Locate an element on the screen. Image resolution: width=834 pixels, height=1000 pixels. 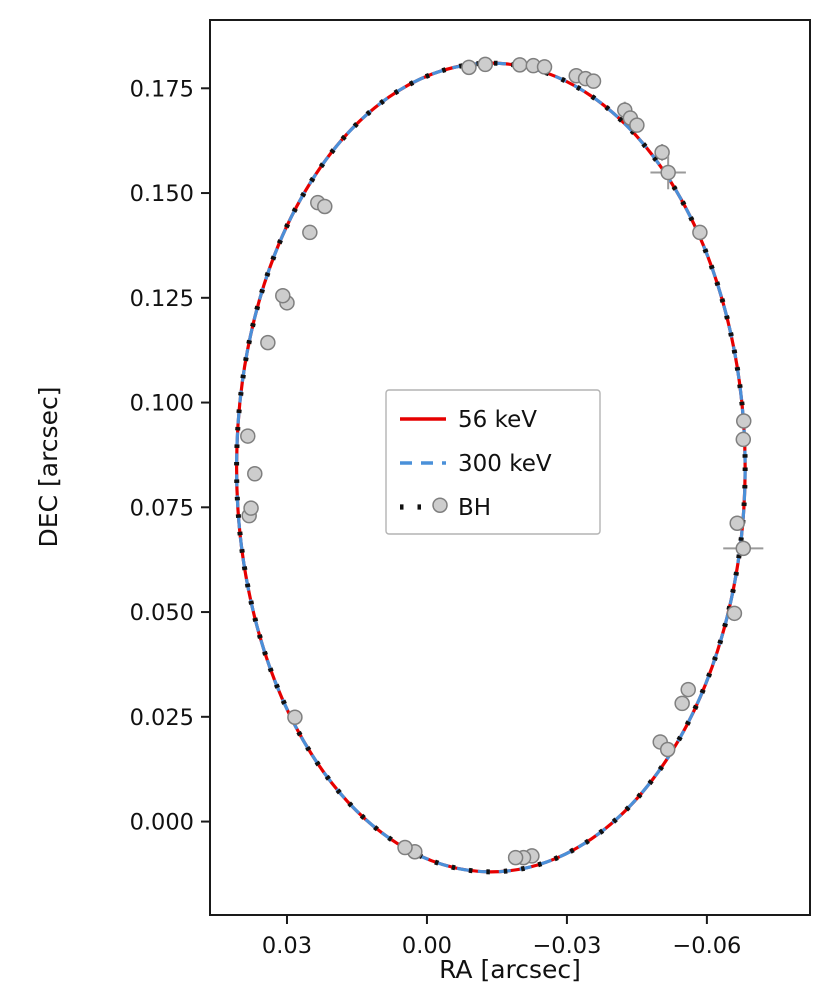
x-axis-label: RA [arcsec] is located at coordinates (510, 969).